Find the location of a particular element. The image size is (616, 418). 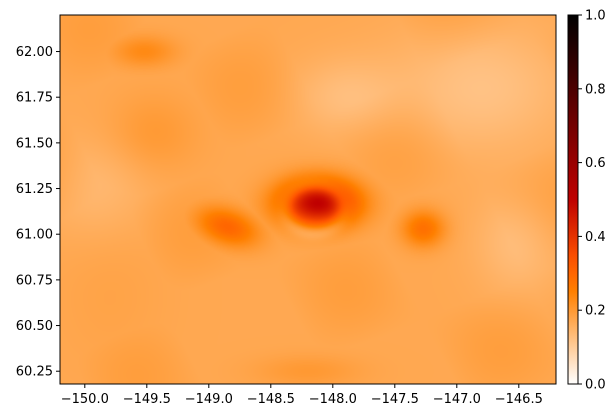

y-tick-label: 60.75 is located at coordinates (34, 280).